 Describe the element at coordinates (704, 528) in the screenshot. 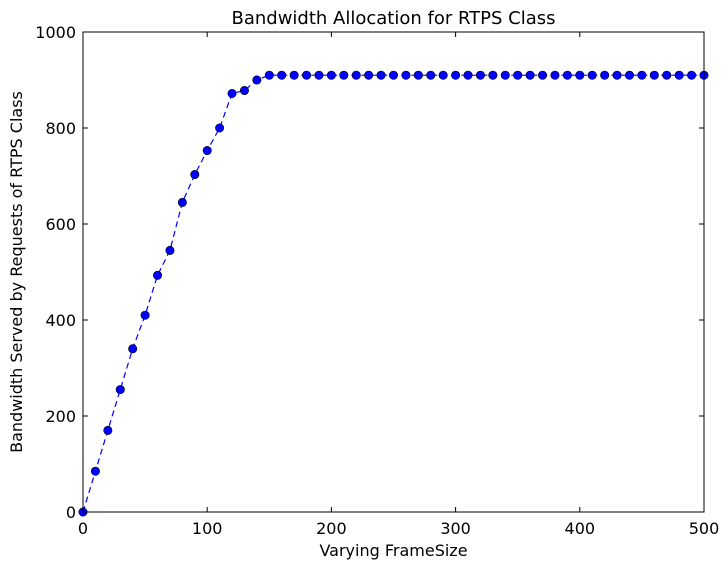

I see `x-tick-label: 500` at that location.